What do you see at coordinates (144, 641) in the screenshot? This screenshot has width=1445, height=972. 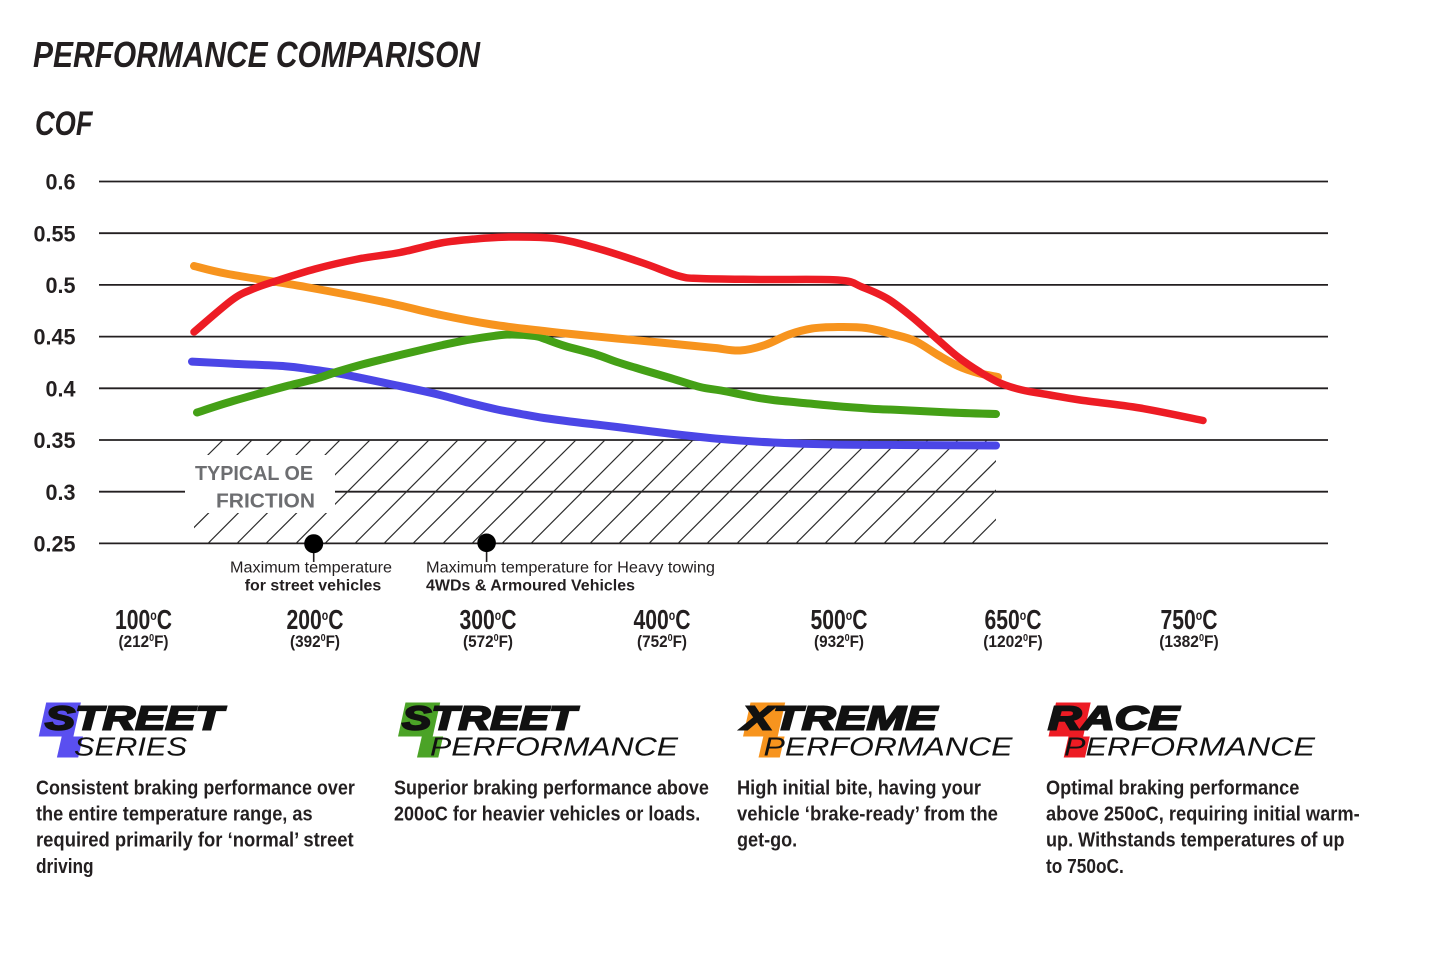 I see `svg-text: (2120F)` at bounding box center [144, 641].